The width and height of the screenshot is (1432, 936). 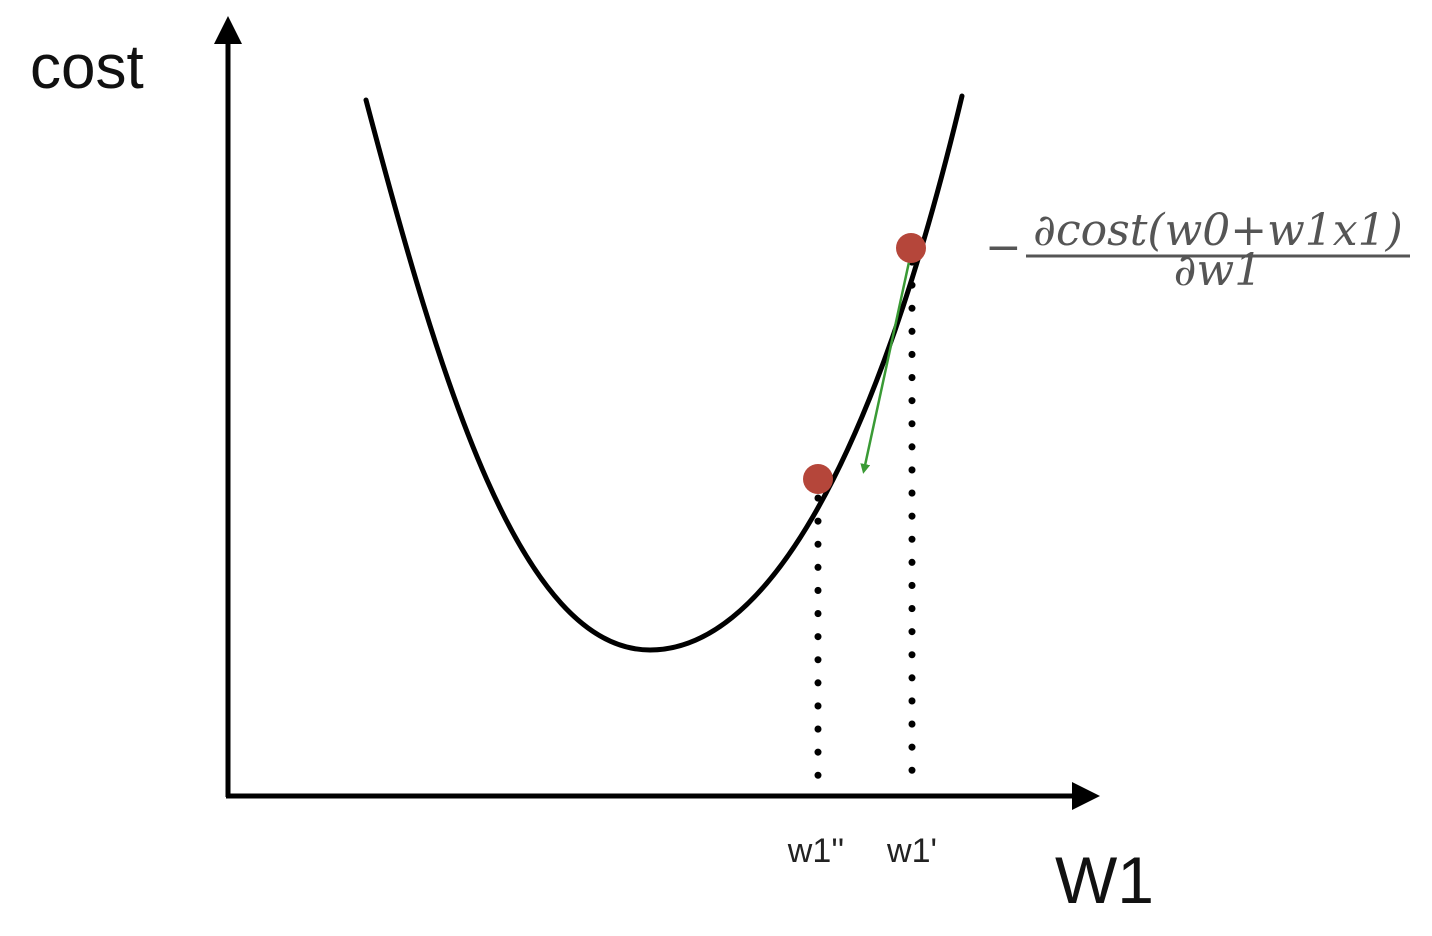 I want to click on tick-label-w1-next: w1'', so click(x=815, y=851).